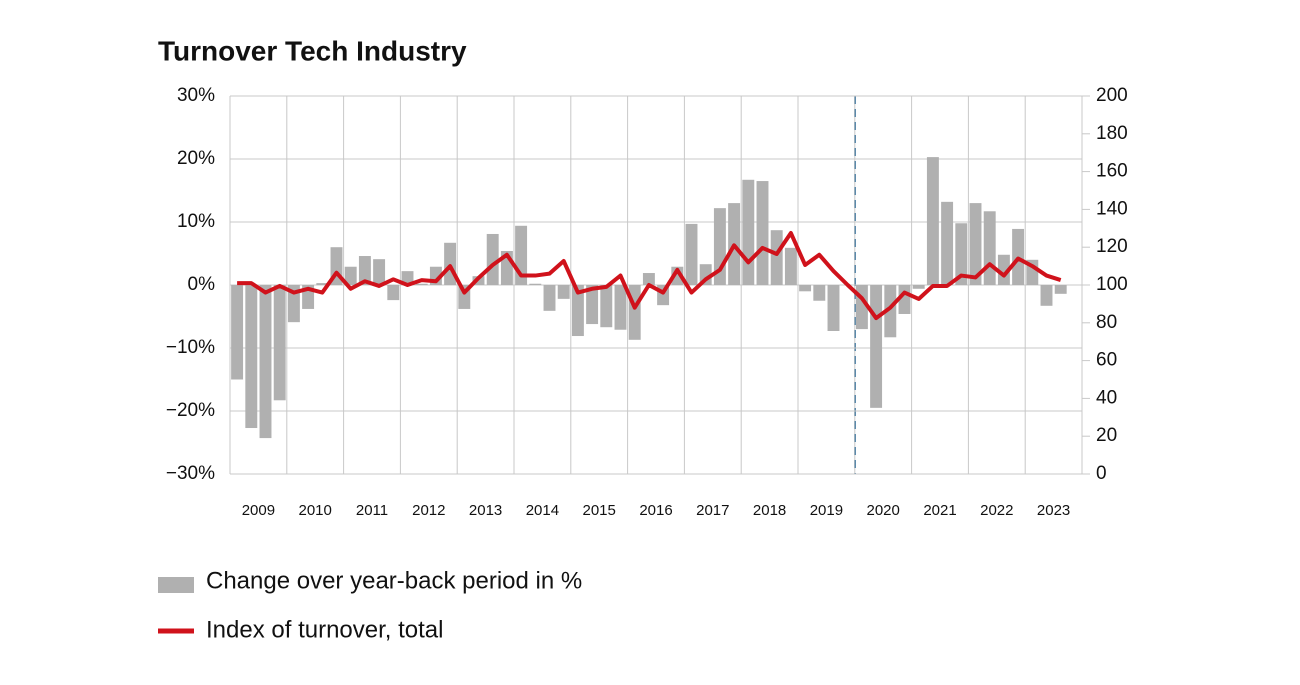 The image size is (1300, 685). What do you see at coordinates (939, 510) in the screenshot?
I see `x-tick-label: 2021` at bounding box center [939, 510].